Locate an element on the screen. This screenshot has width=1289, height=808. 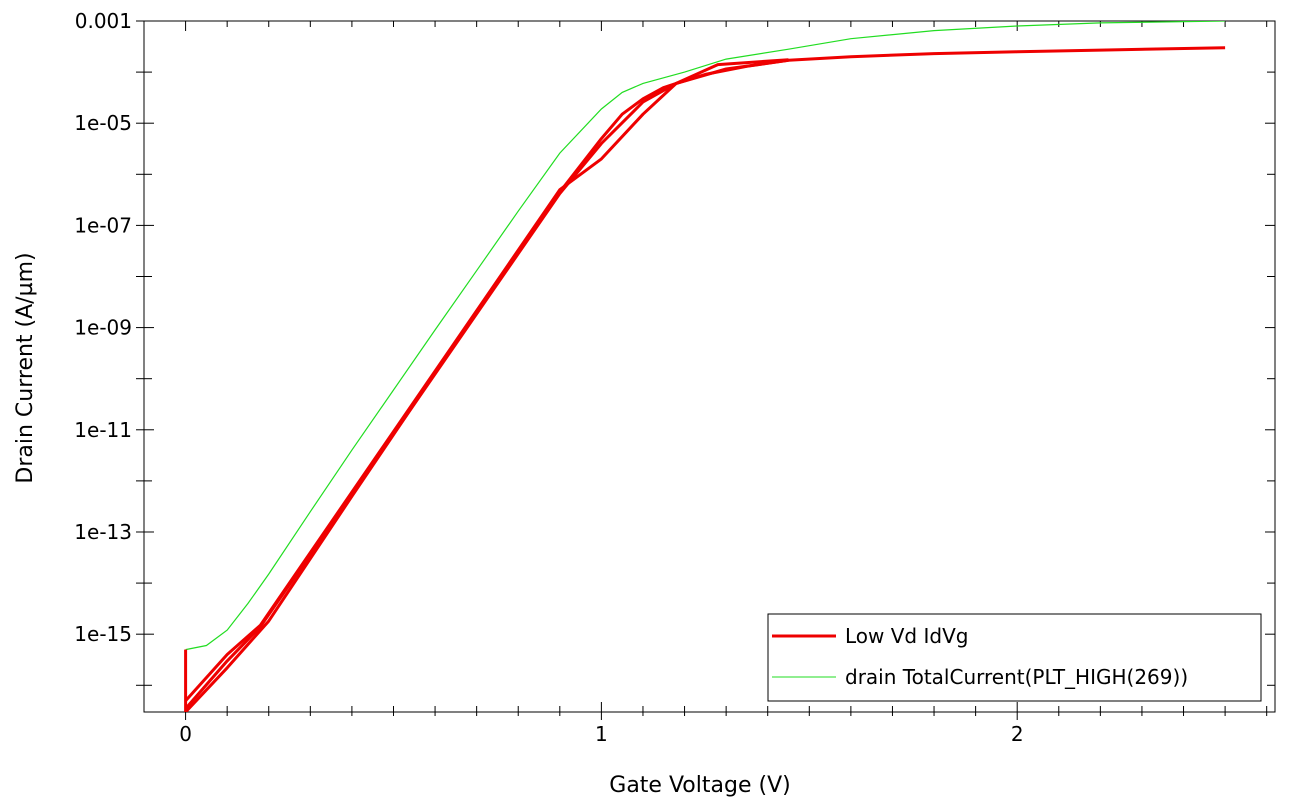
x-tick-label: 0 is located at coordinates (185, 734).